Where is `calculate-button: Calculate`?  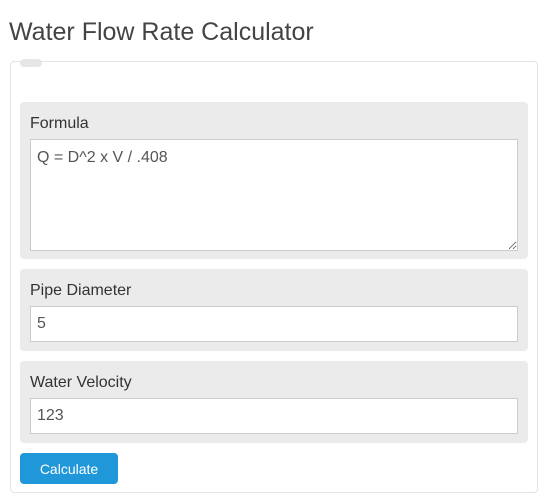 calculate-button: Calculate is located at coordinates (69, 468).